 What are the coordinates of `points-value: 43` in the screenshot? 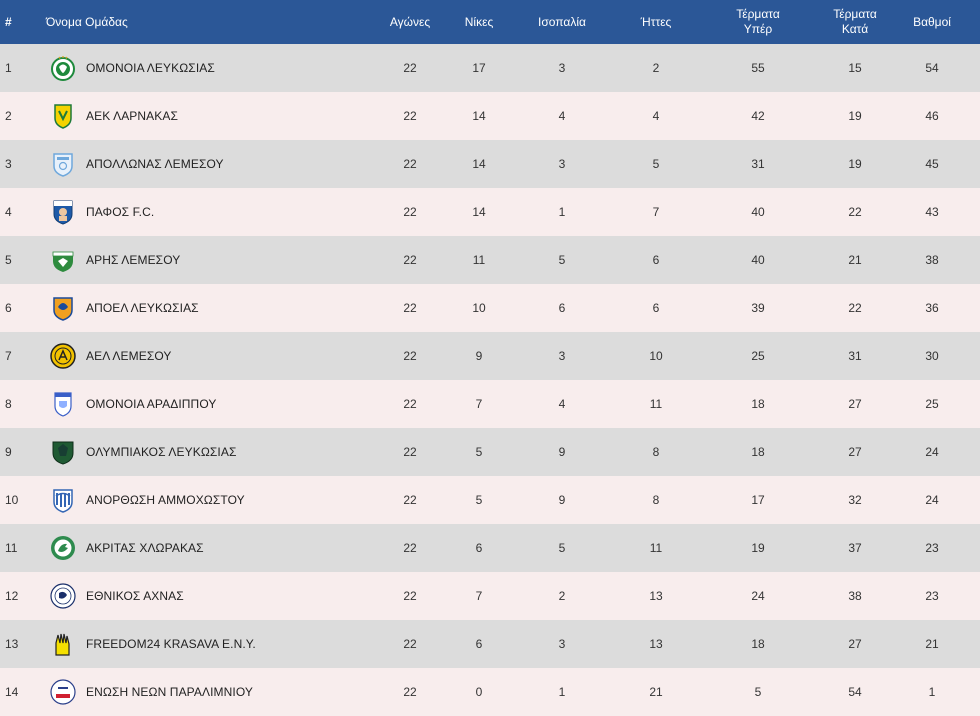 It's located at (932, 212).